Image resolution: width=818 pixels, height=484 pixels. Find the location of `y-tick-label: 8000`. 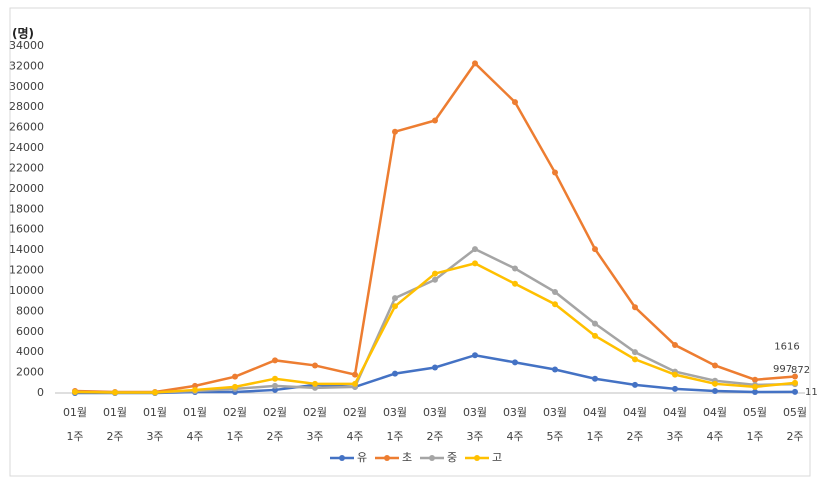

y-tick-label: 8000 is located at coordinates (30, 310).